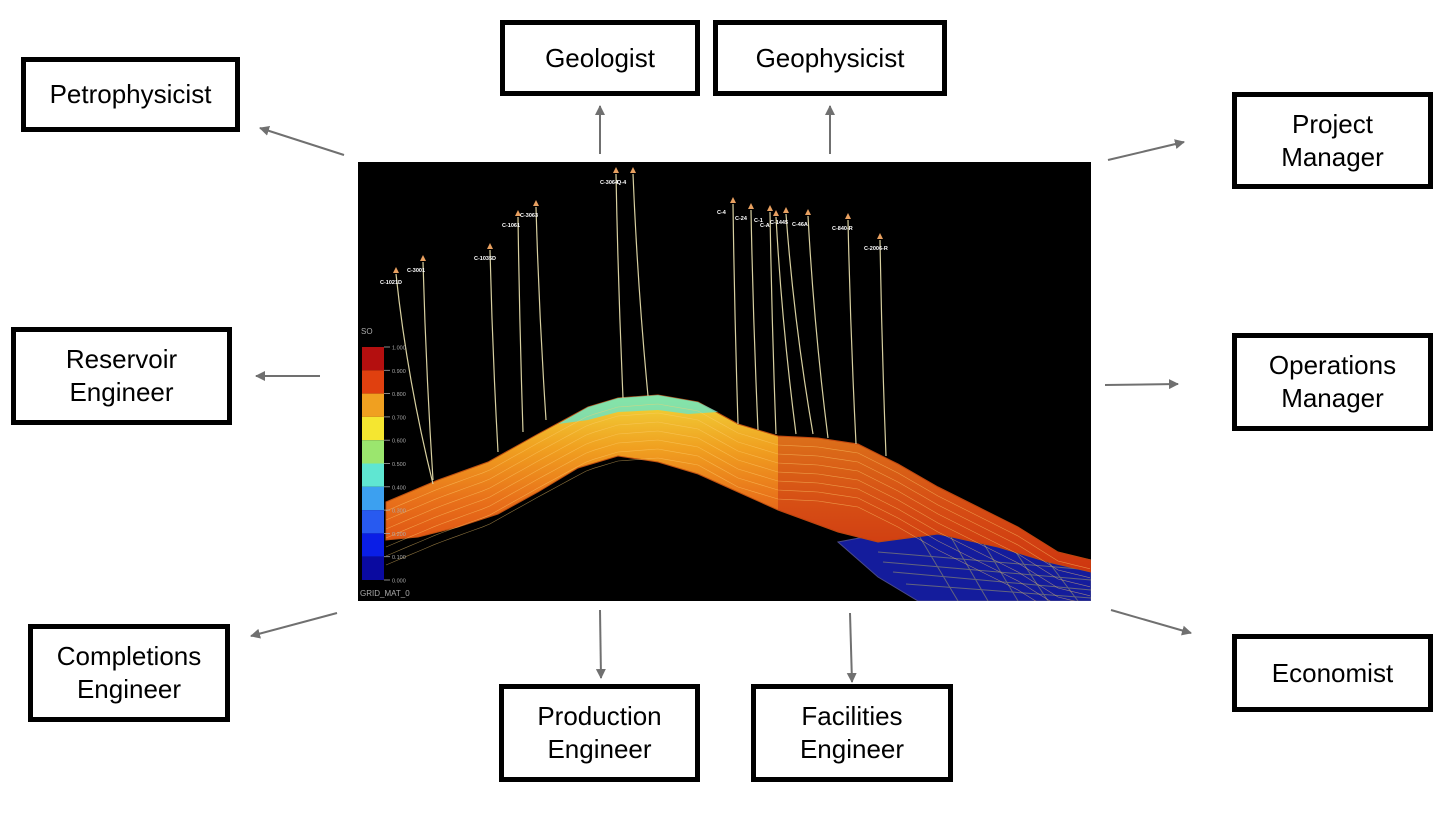  What do you see at coordinates (758, 221) in the screenshot?
I see `well-label: C-1` at bounding box center [758, 221].